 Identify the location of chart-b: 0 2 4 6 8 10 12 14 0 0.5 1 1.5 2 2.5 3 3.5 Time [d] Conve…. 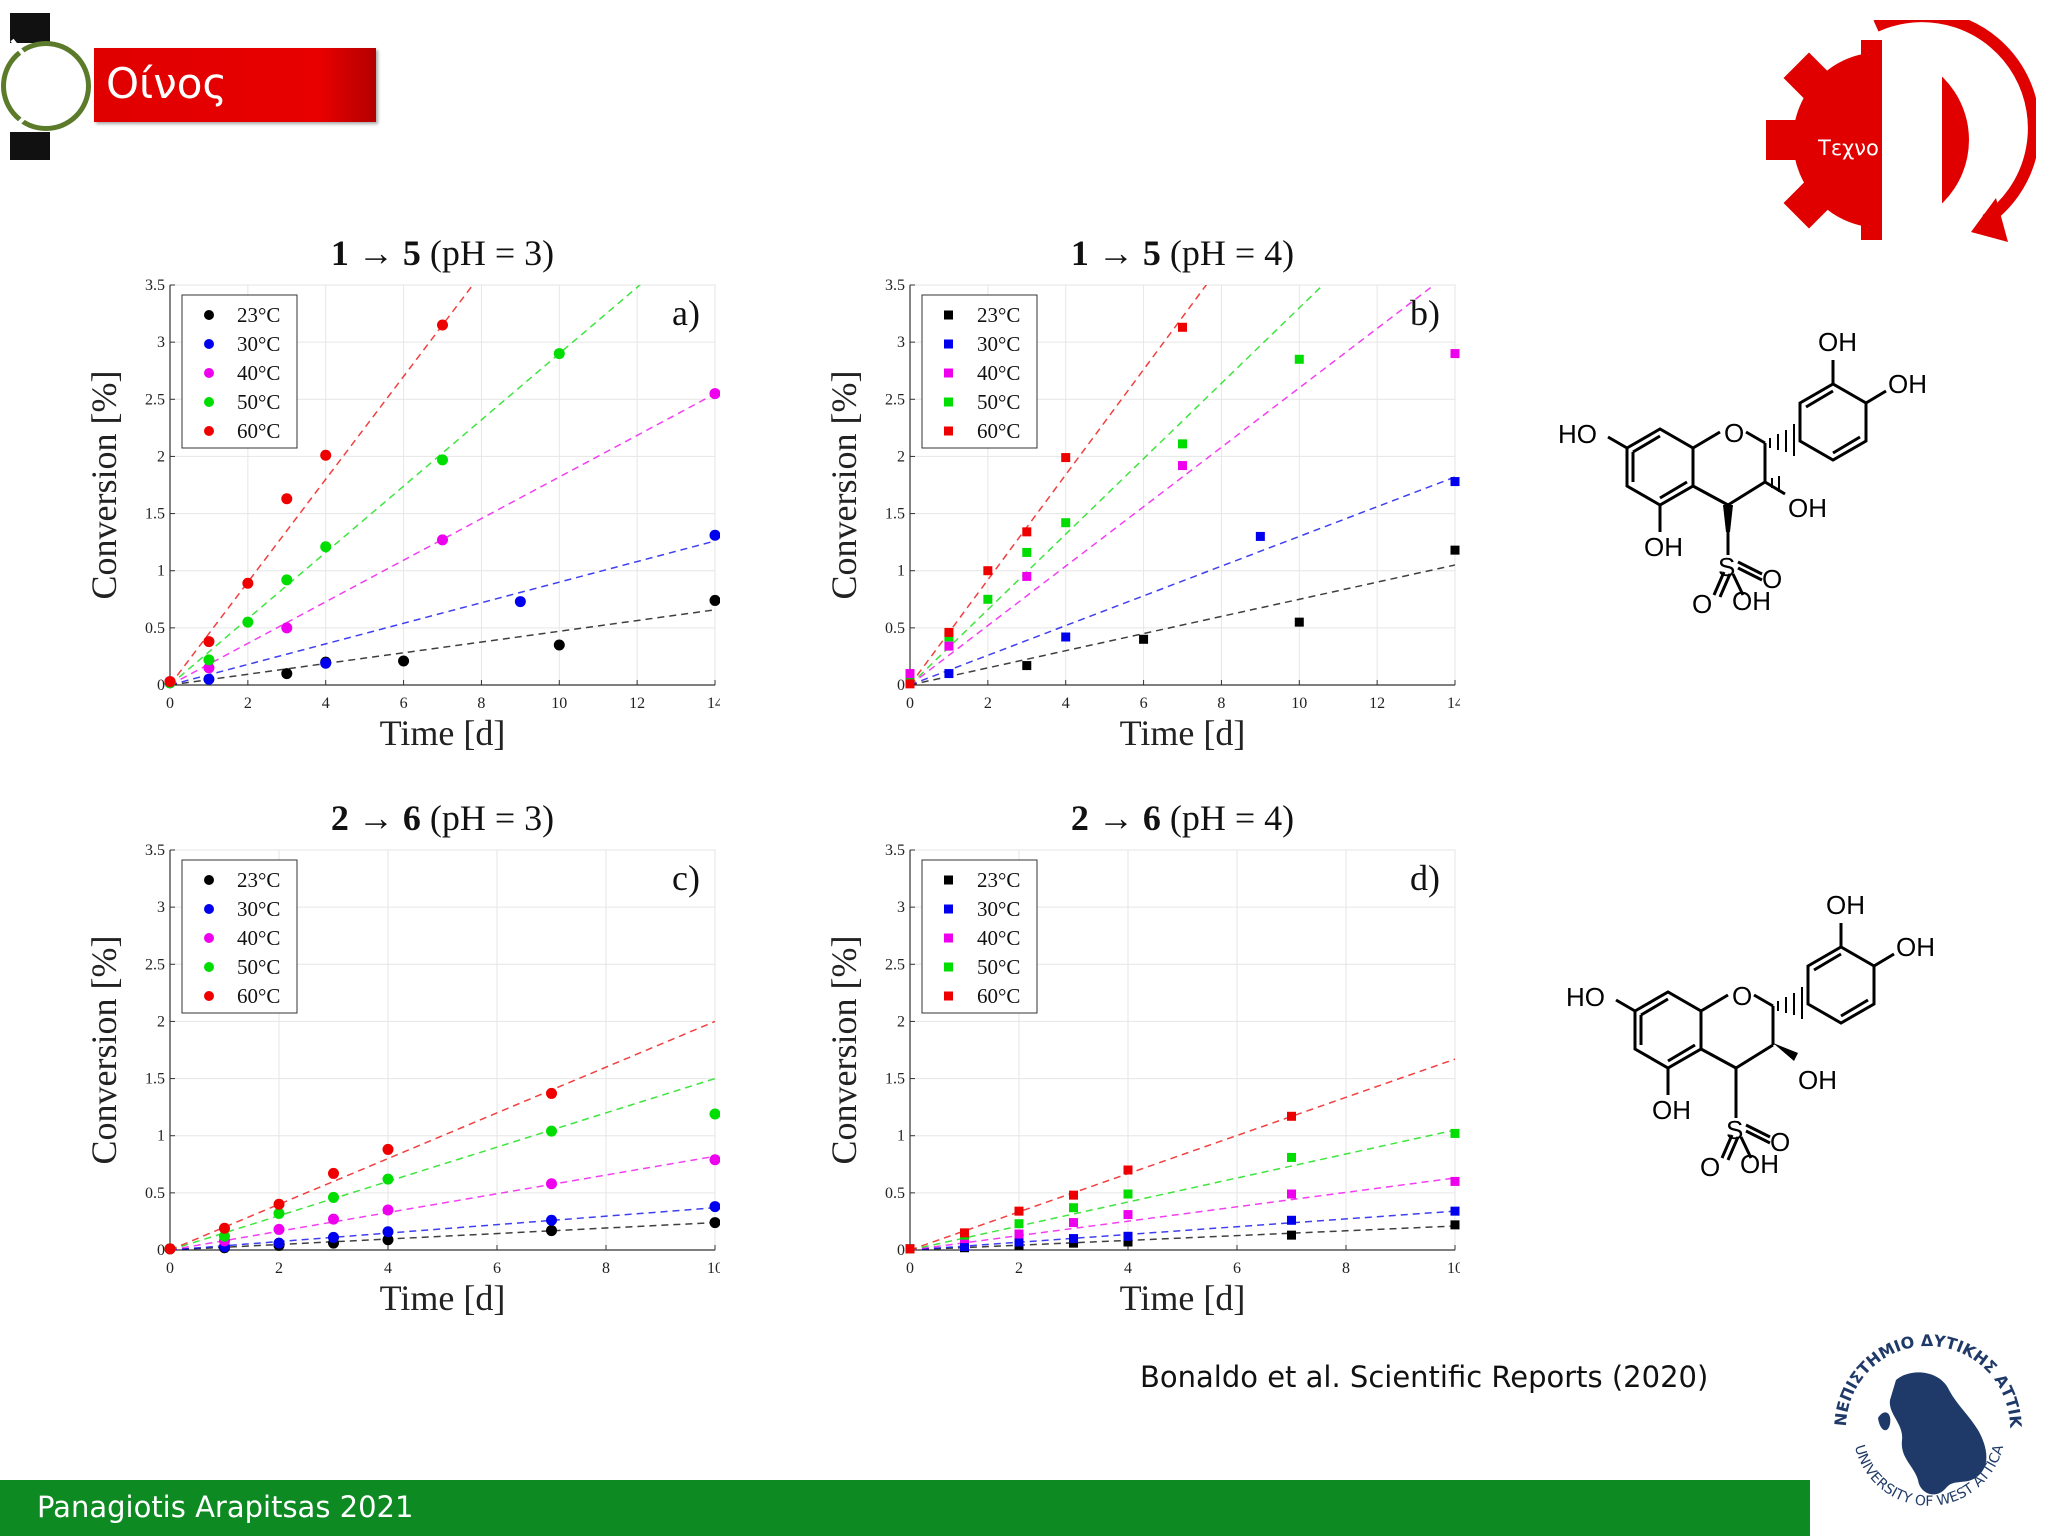
(1142, 493).